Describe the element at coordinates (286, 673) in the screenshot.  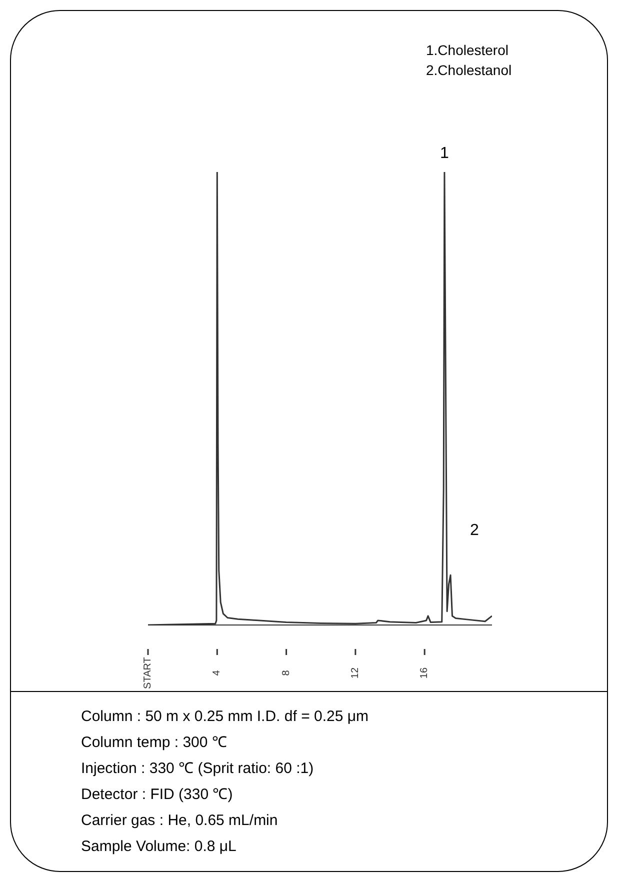
I see `x-tick-label: 8` at that location.